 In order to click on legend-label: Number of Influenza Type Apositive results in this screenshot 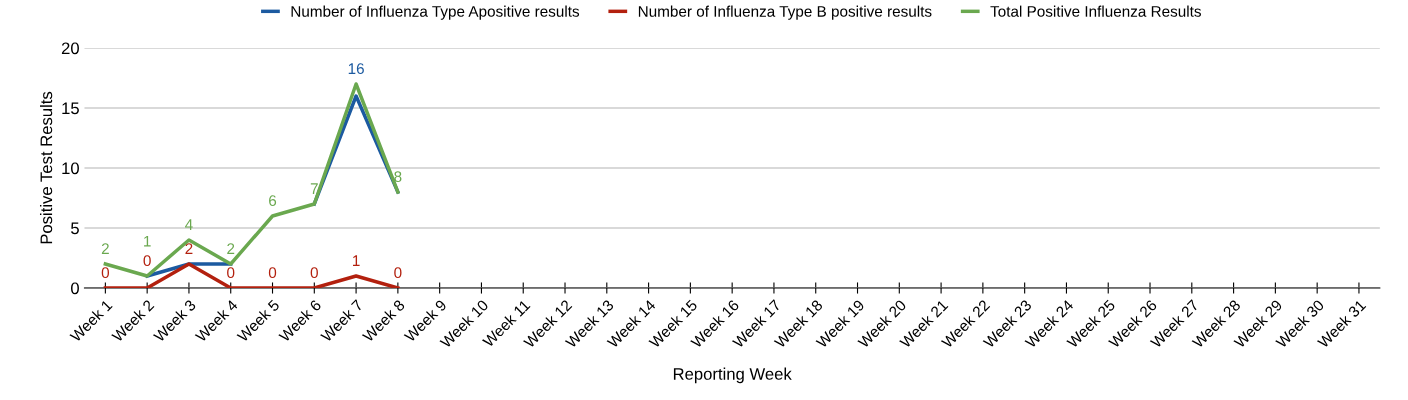, I will do `click(435, 12)`.